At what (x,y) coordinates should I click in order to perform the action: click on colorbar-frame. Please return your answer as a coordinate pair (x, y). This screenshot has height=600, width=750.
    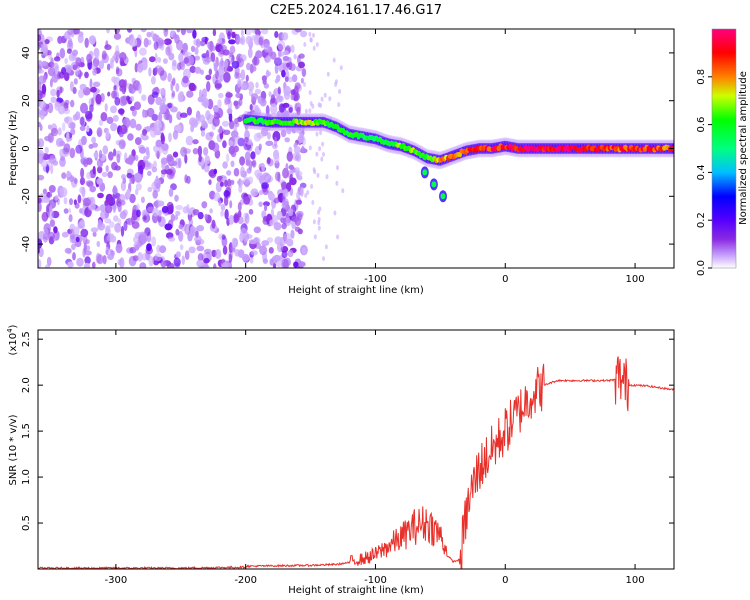
    Looking at the image, I should click on (724, 148).